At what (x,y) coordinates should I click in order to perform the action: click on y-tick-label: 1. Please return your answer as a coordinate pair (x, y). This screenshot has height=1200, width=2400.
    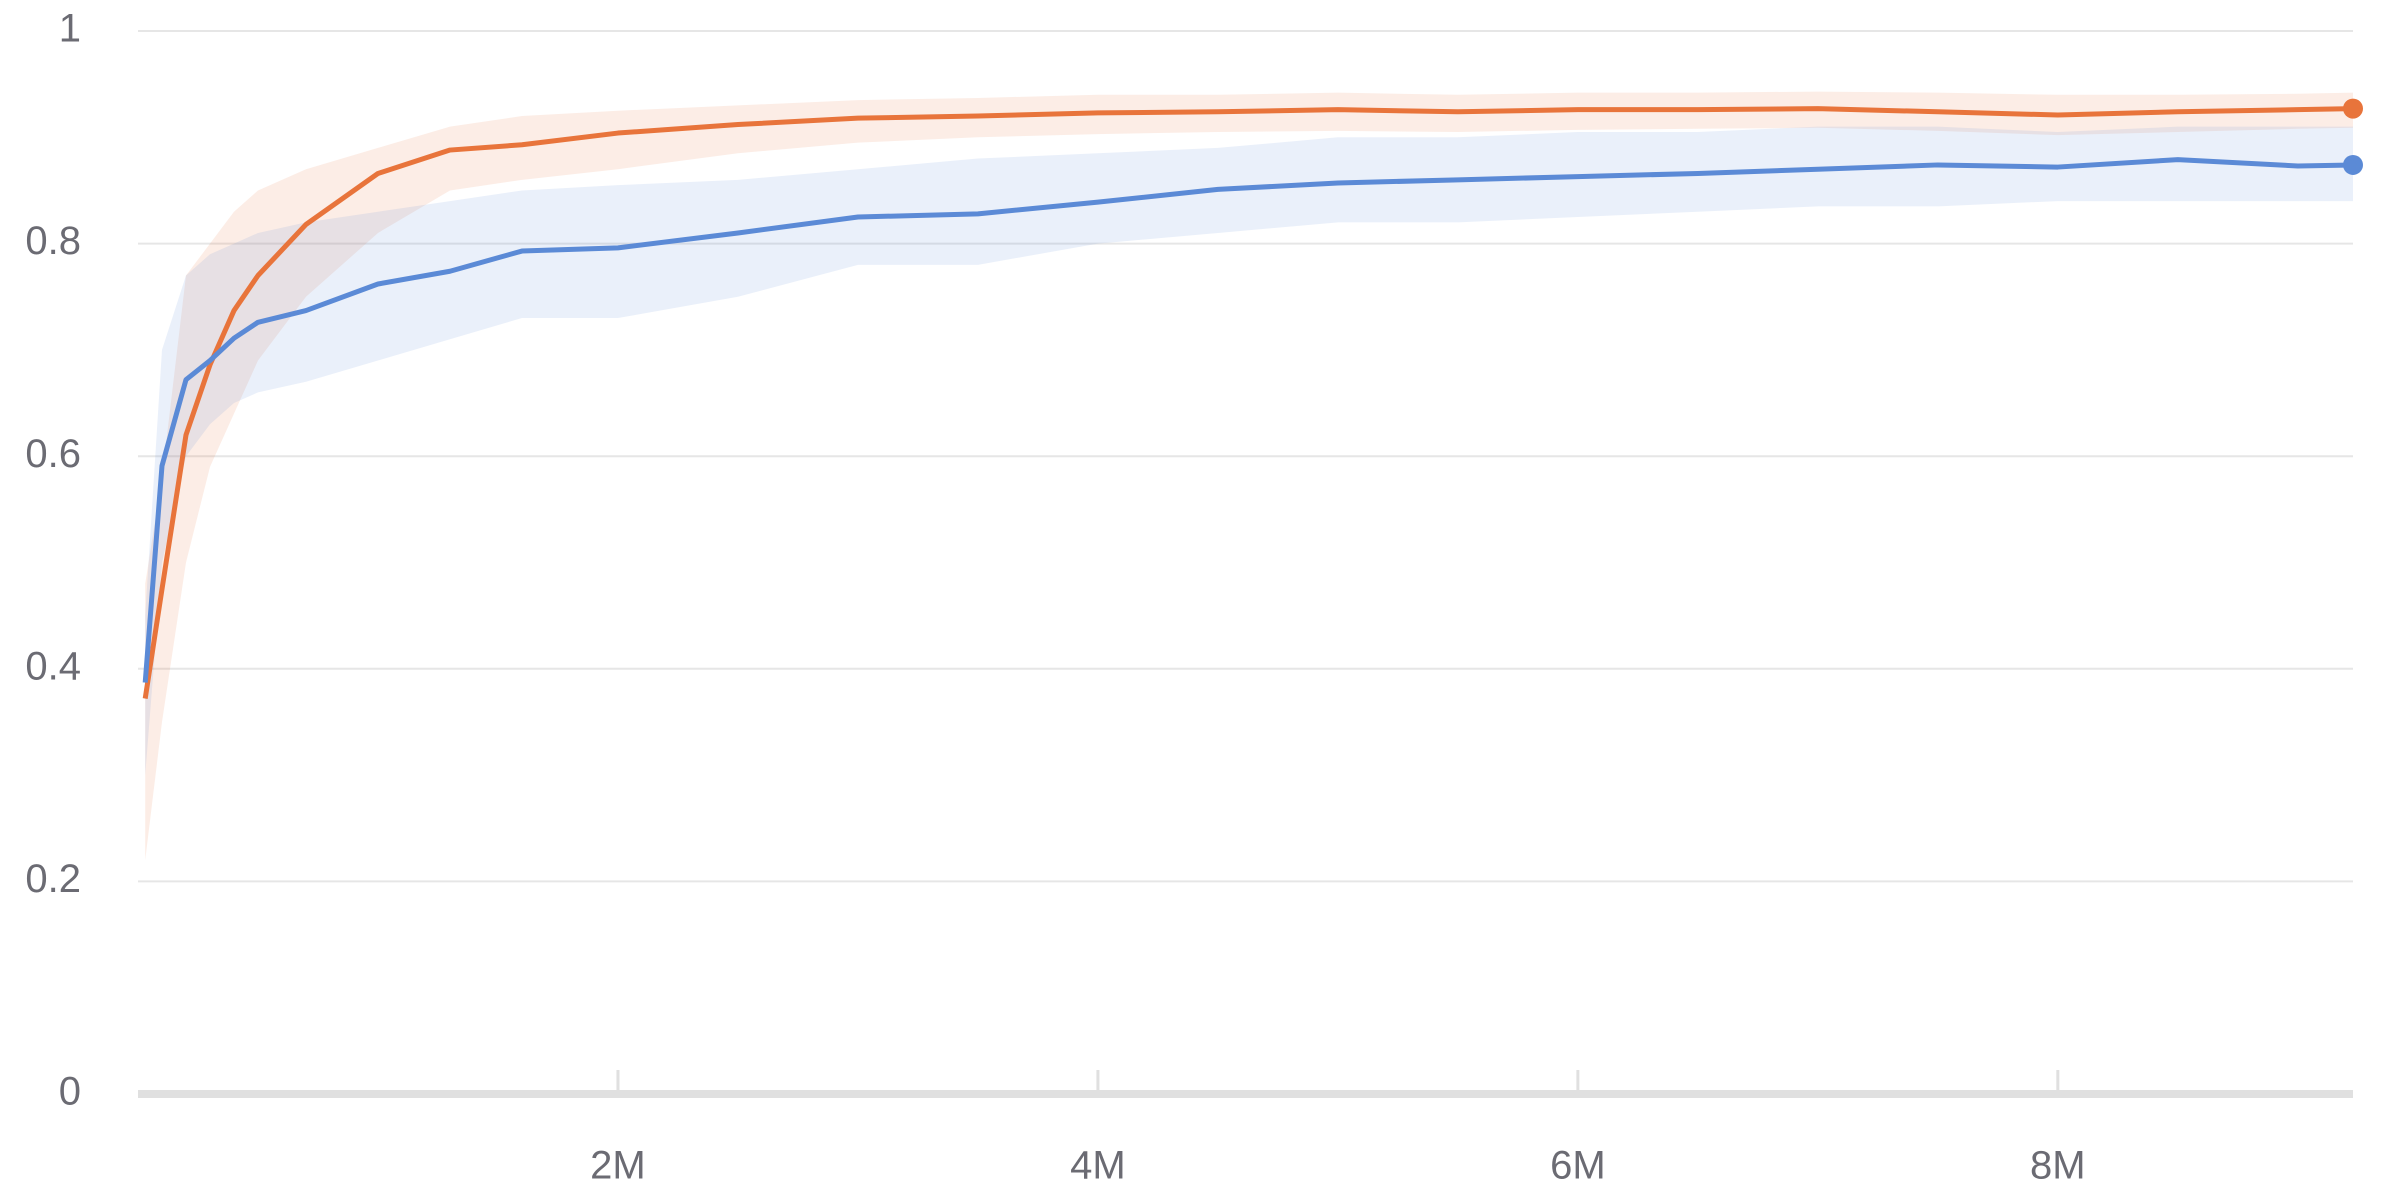
    Looking at the image, I should click on (70, 29).